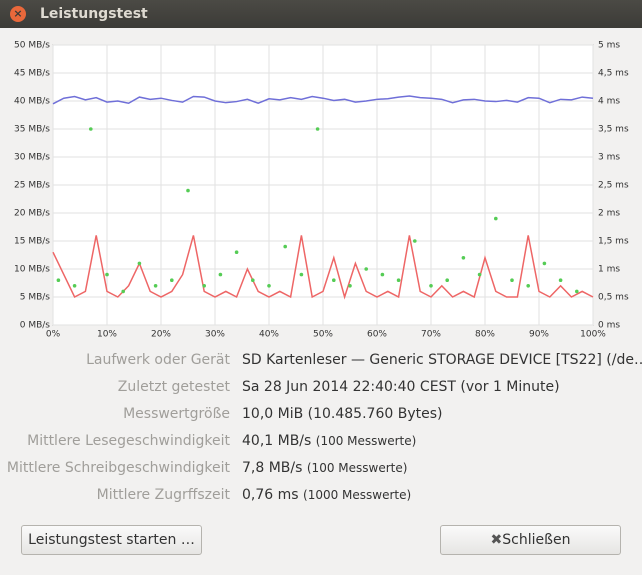 The width and height of the screenshot is (642, 575). What do you see at coordinates (496, 540) in the screenshot?
I see `close-icon: ✖` at bounding box center [496, 540].